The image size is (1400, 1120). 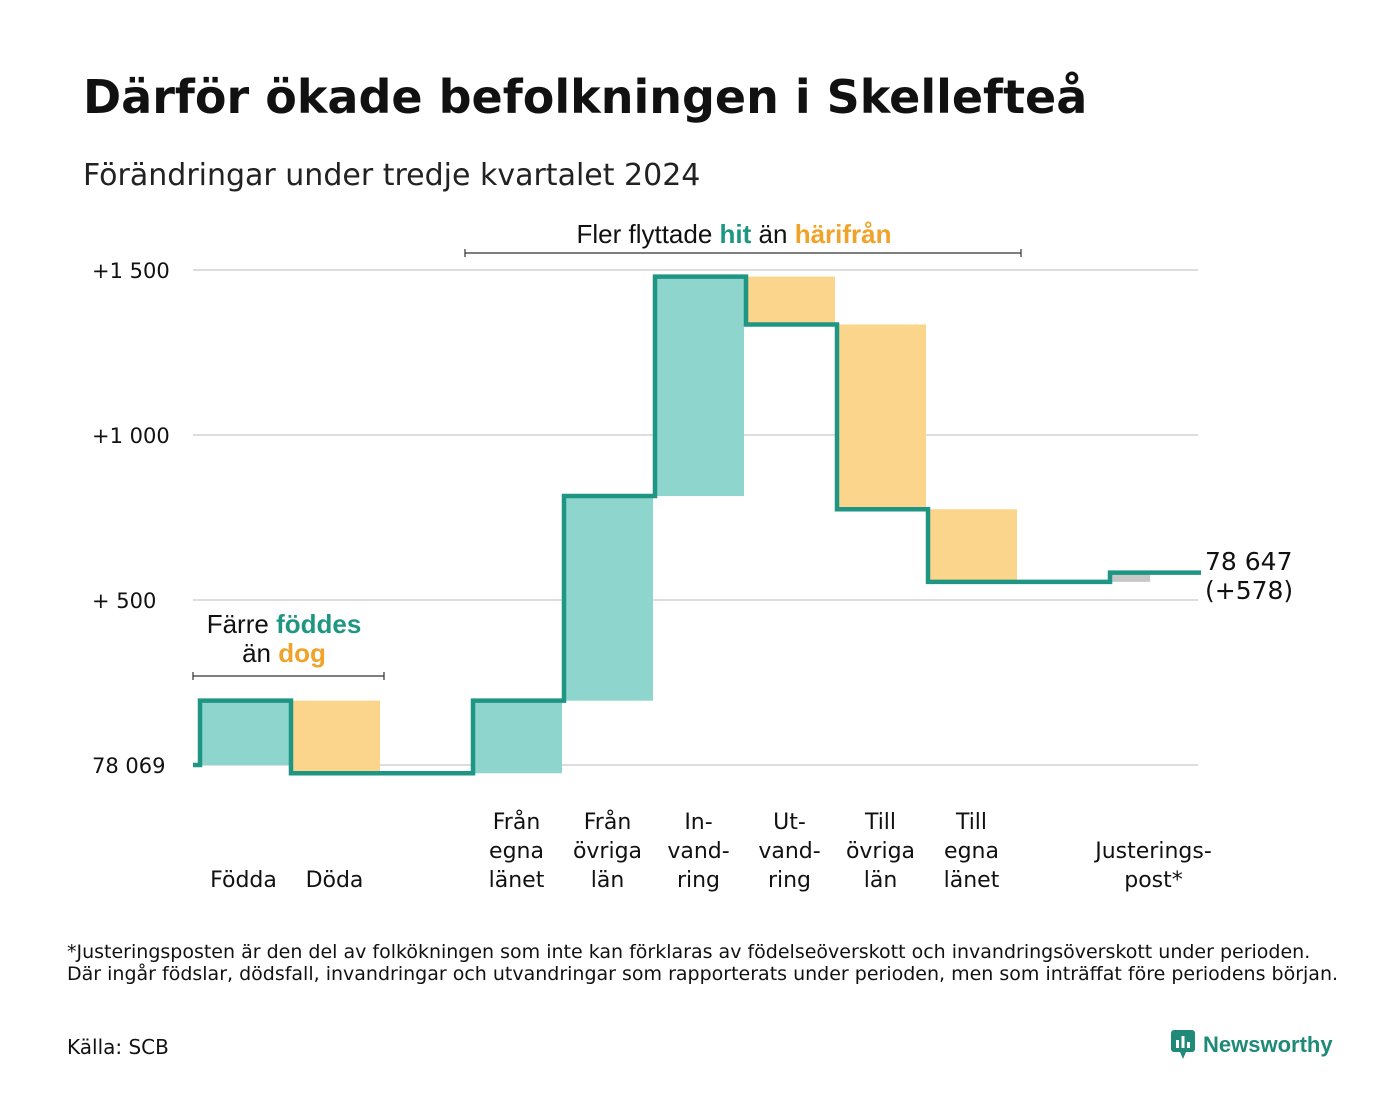 What do you see at coordinates (608, 880) in the screenshot?
I see `category-label-4-2: län` at bounding box center [608, 880].